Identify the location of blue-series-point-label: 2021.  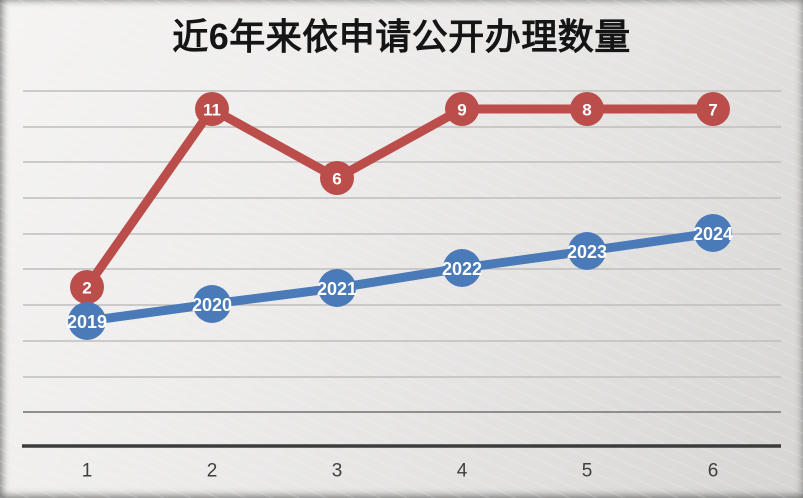
(337, 289).